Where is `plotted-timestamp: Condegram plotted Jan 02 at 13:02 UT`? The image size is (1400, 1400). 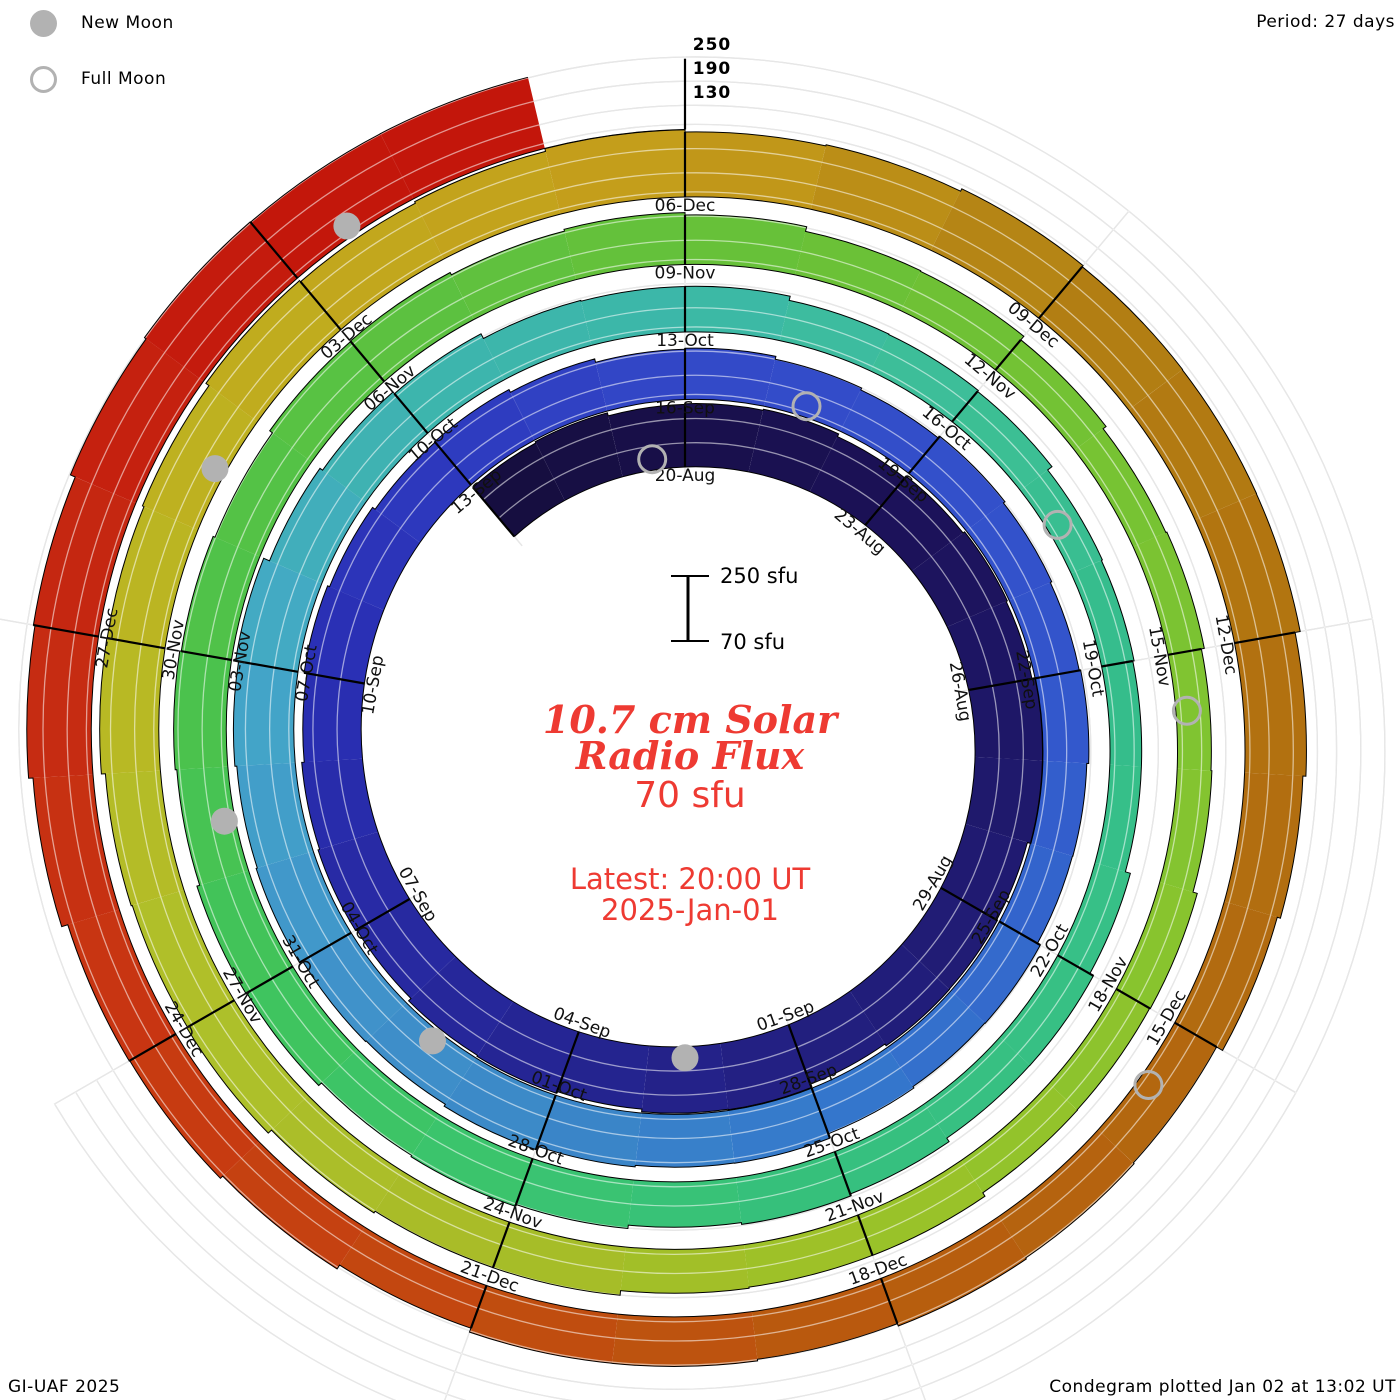 plotted-timestamp: Condegram plotted Jan 02 at 13:02 UT is located at coordinates (1222, 1387).